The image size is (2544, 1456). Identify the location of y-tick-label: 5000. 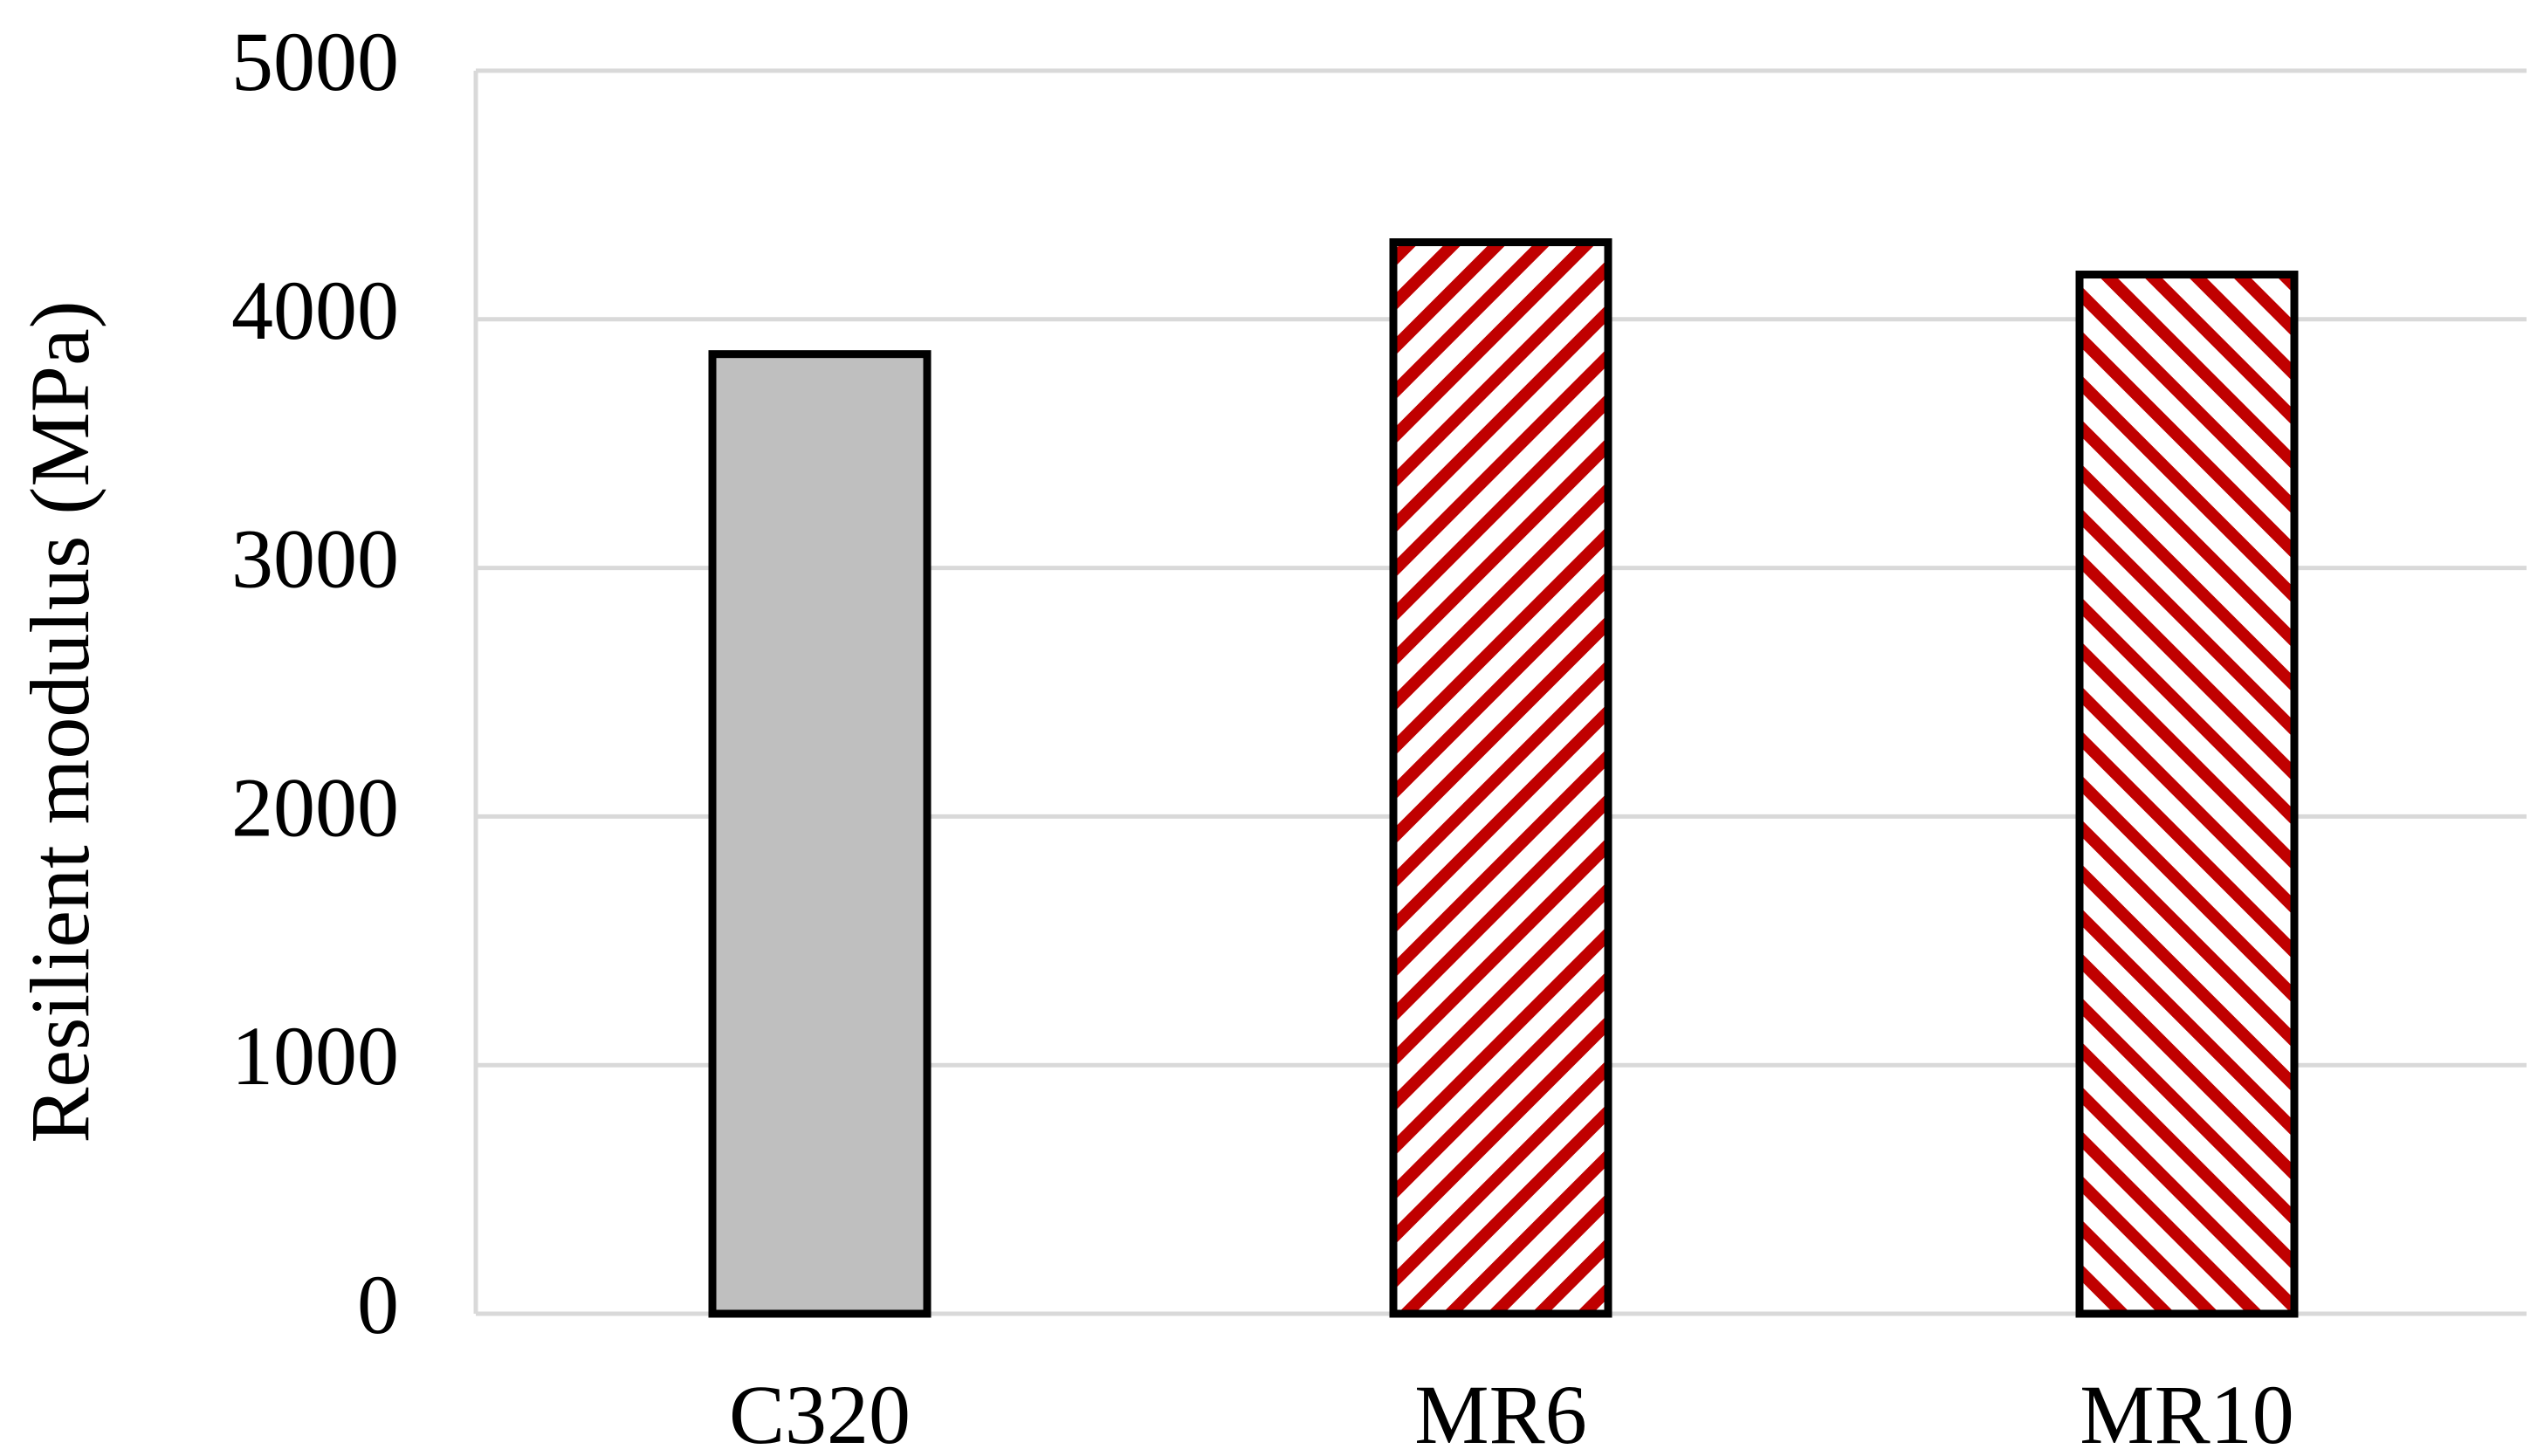
(315, 61).